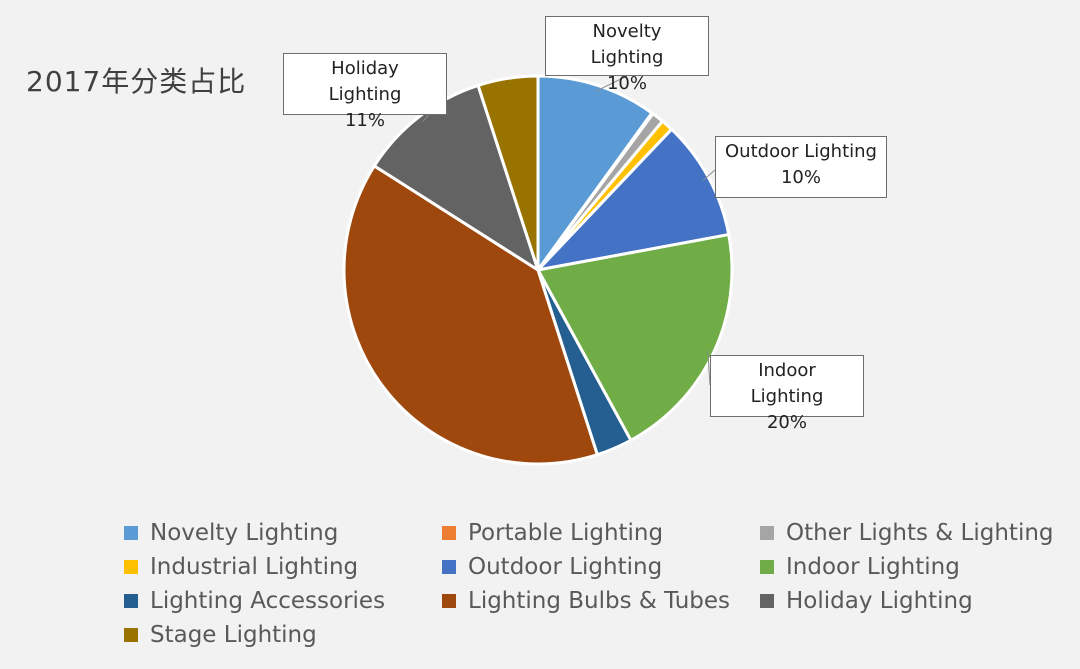  Describe the element at coordinates (244, 532) in the screenshot. I see `legend-label: Novelty Lighting` at that location.